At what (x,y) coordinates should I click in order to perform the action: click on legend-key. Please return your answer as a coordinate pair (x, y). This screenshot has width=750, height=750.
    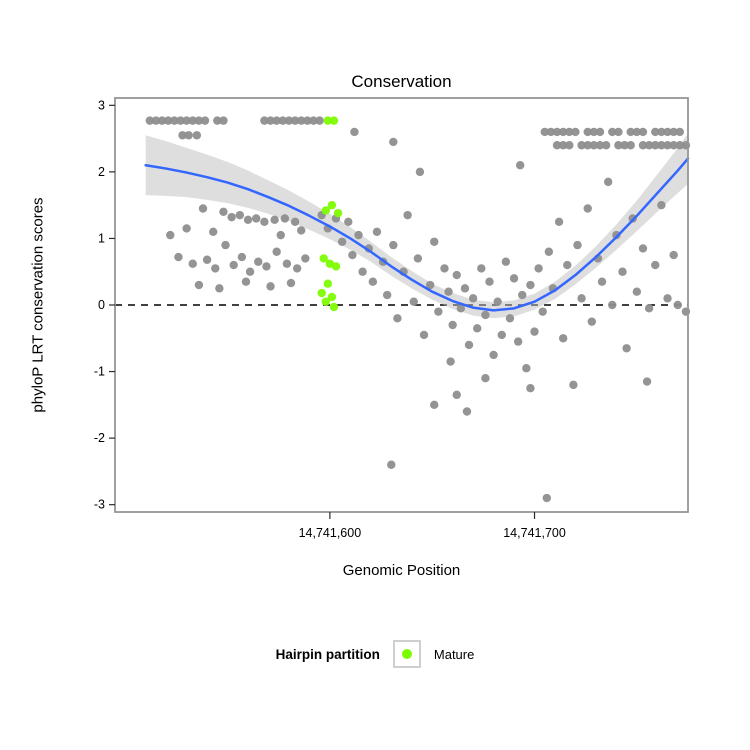
    Looking at the image, I should click on (406, 654).